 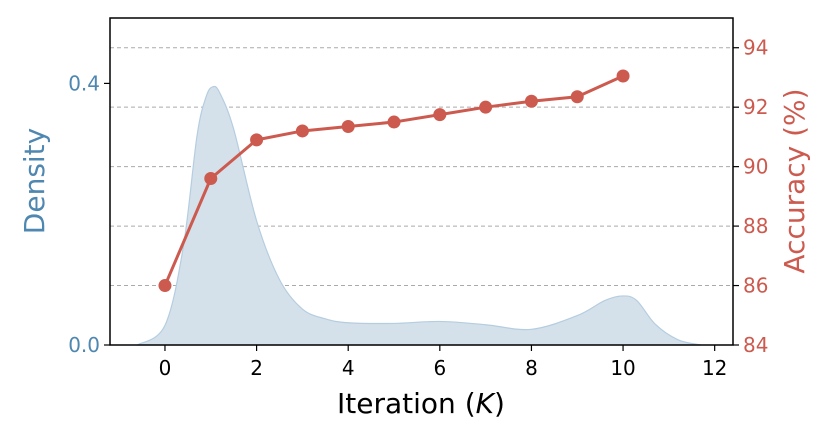 What do you see at coordinates (750, 196) in the screenshot?
I see `right-axis-ticks: 84 86 88 90 92 94` at bounding box center [750, 196].